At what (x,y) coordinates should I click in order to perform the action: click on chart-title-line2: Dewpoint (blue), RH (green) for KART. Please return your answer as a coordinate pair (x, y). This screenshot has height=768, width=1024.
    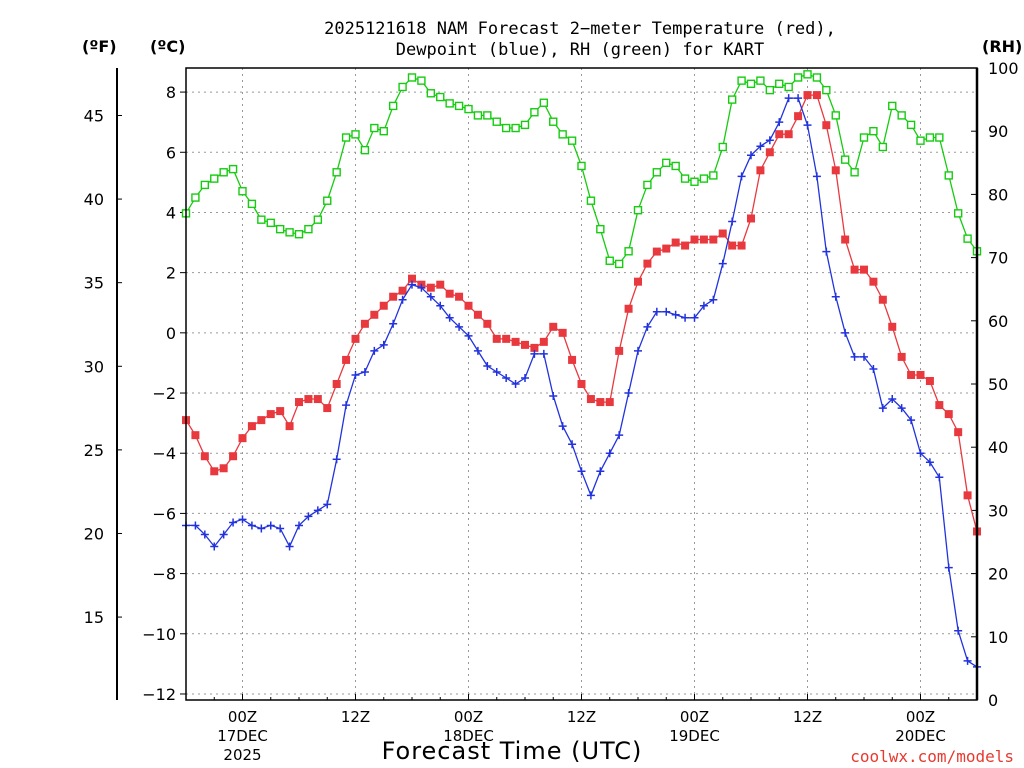
    Looking at the image, I should click on (580, 50).